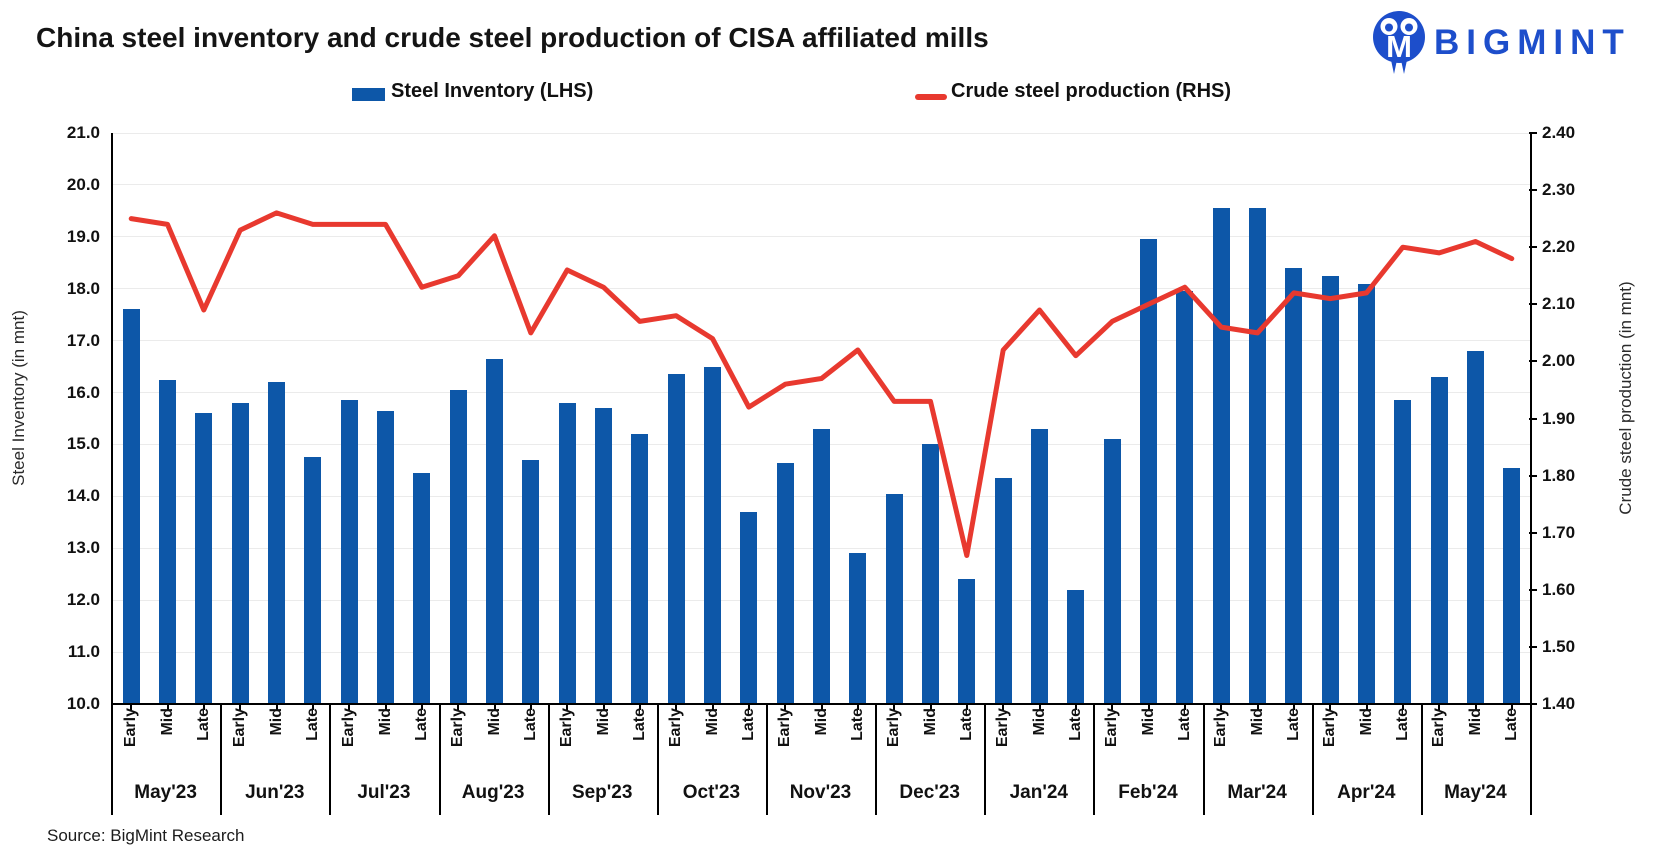 This screenshot has height=858, width=1654. Describe the element at coordinates (83, 132) in the screenshot. I see `left-axis-tick-label: 21.0` at that location.